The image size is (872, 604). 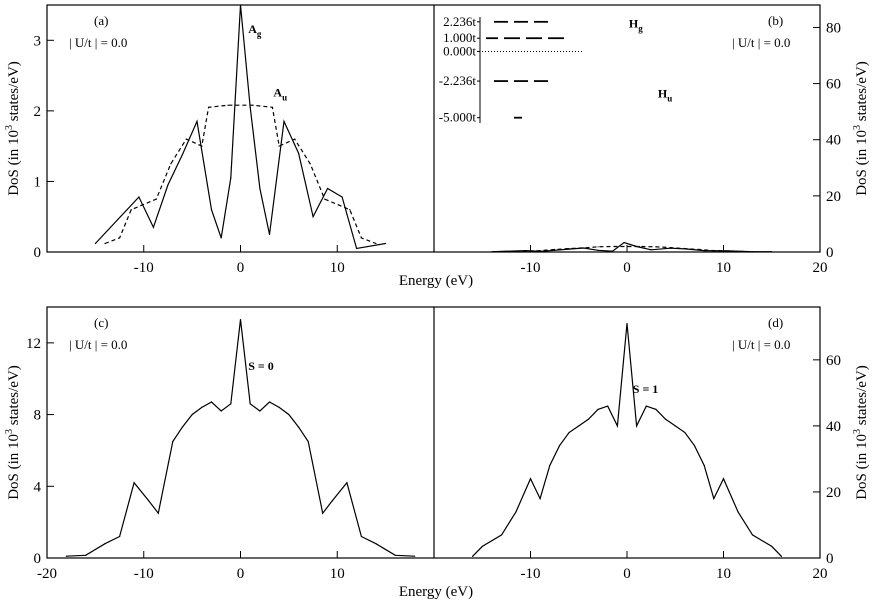 What do you see at coordinates (531, 268) in the screenshot?
I see `x-tick-label-b-0: -10` at bounding box center [531, 268].